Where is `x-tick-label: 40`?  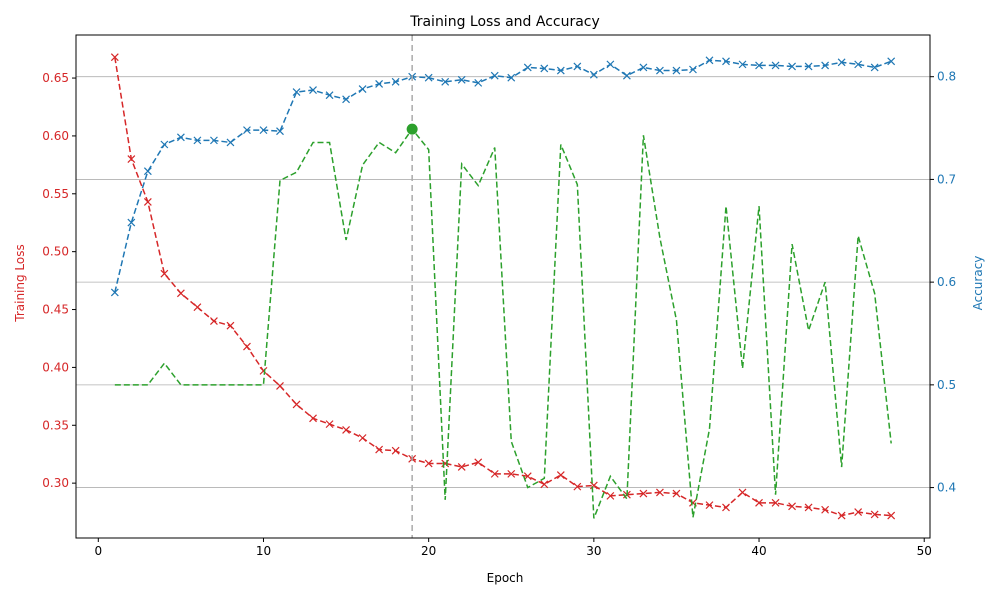 x-tick-label: 40 is located at coordinates (758, 551).